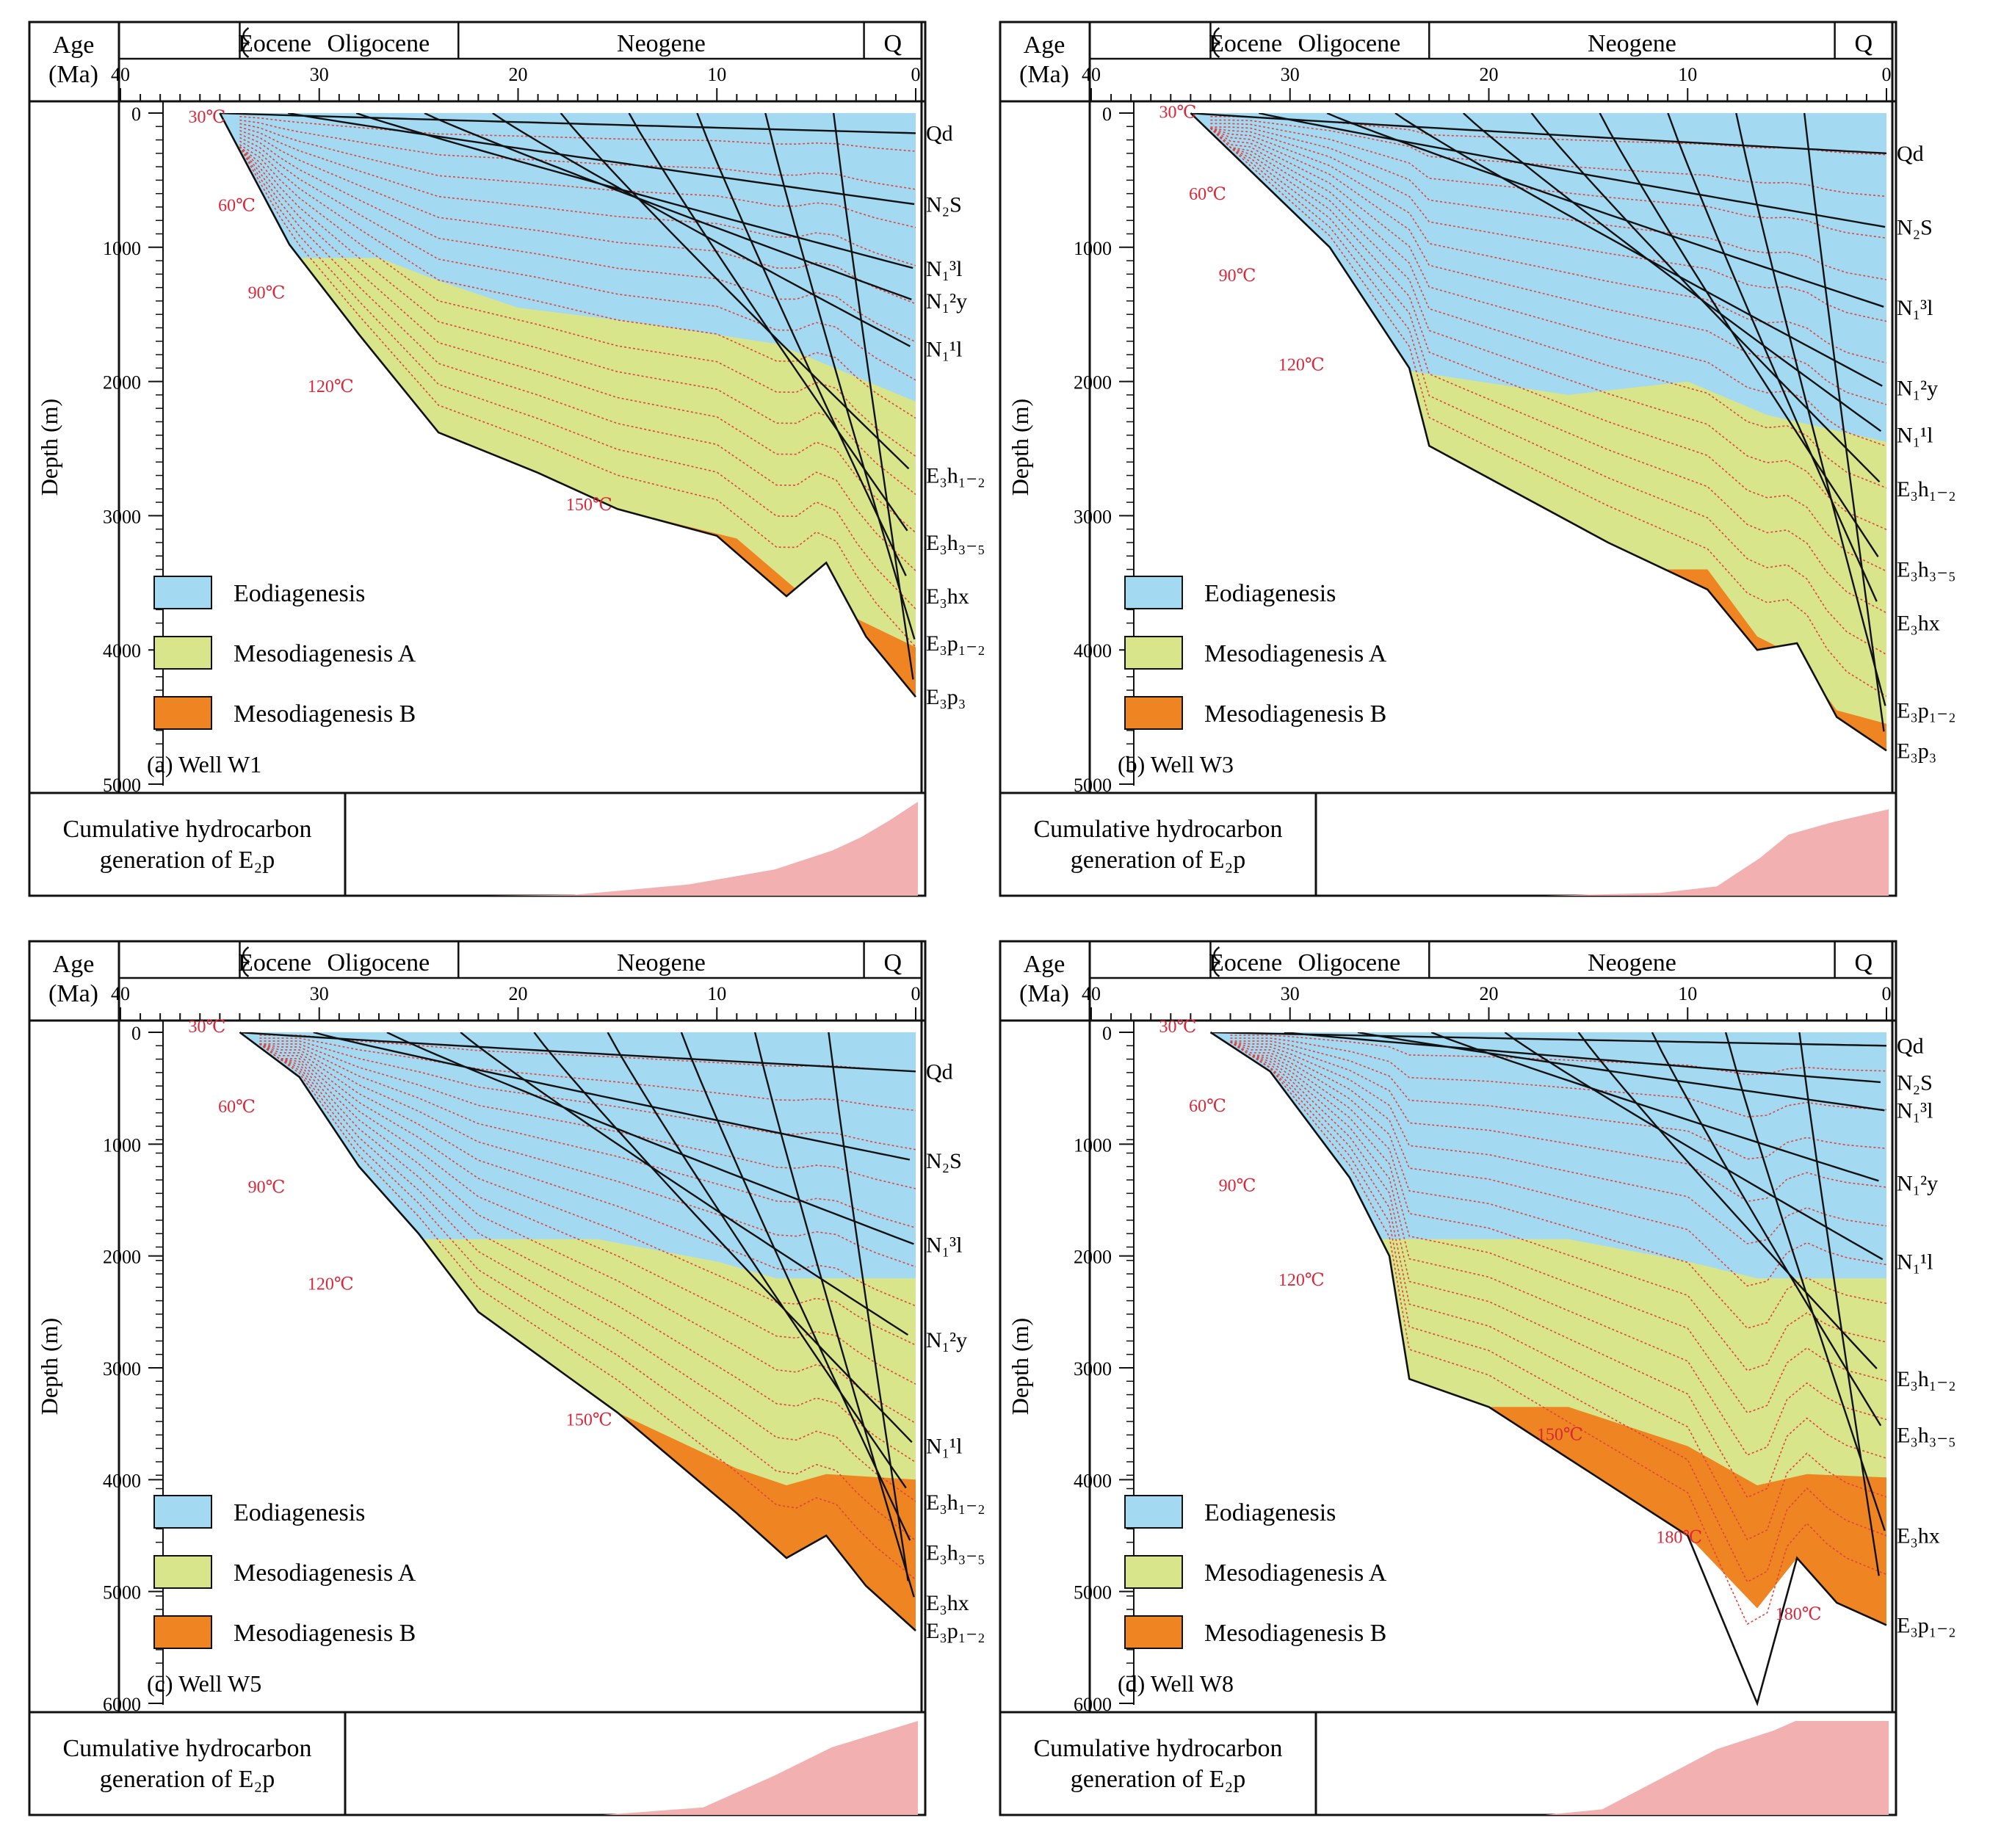 The height and width of the screenshot is (1848, 1990). Describe the element at coordinates (1093, 1593) in the screenshot. I see `depth-tick-label: 5000` at that location.